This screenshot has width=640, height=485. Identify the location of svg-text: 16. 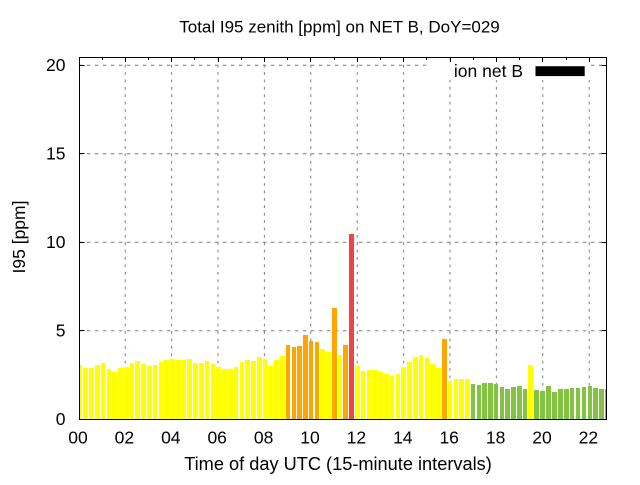
(448, 438).